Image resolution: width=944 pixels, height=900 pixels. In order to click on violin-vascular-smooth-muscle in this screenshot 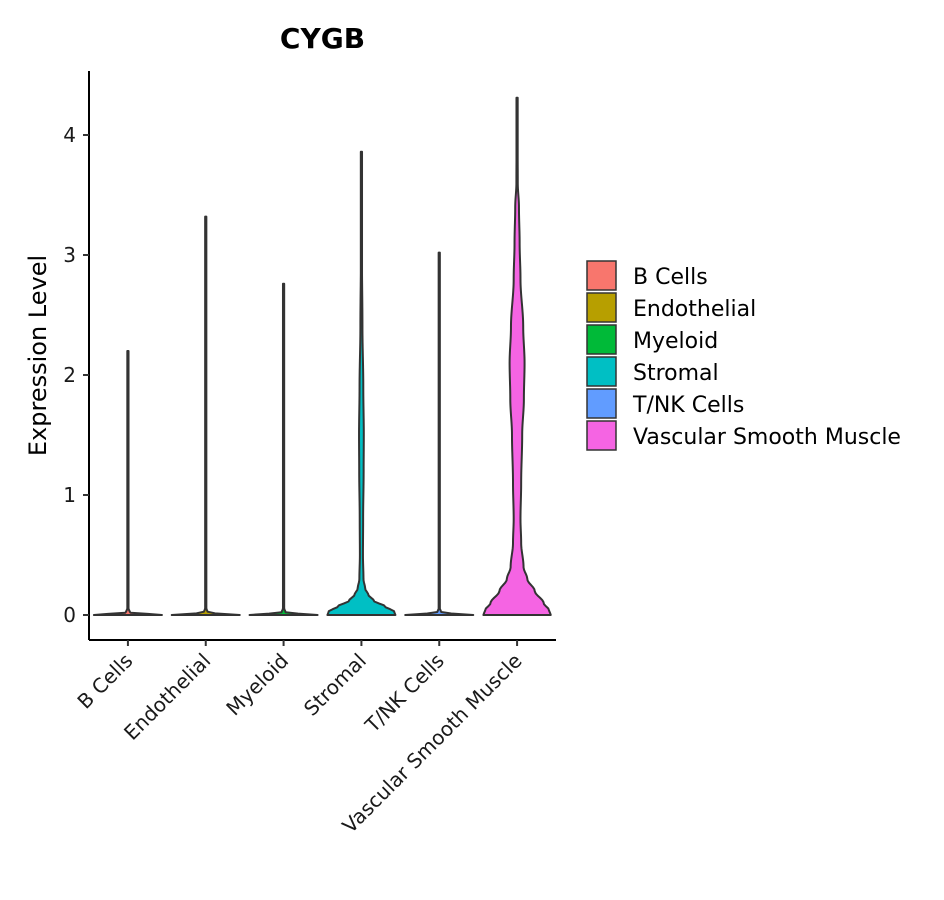, I will do `click(517, 356)`.